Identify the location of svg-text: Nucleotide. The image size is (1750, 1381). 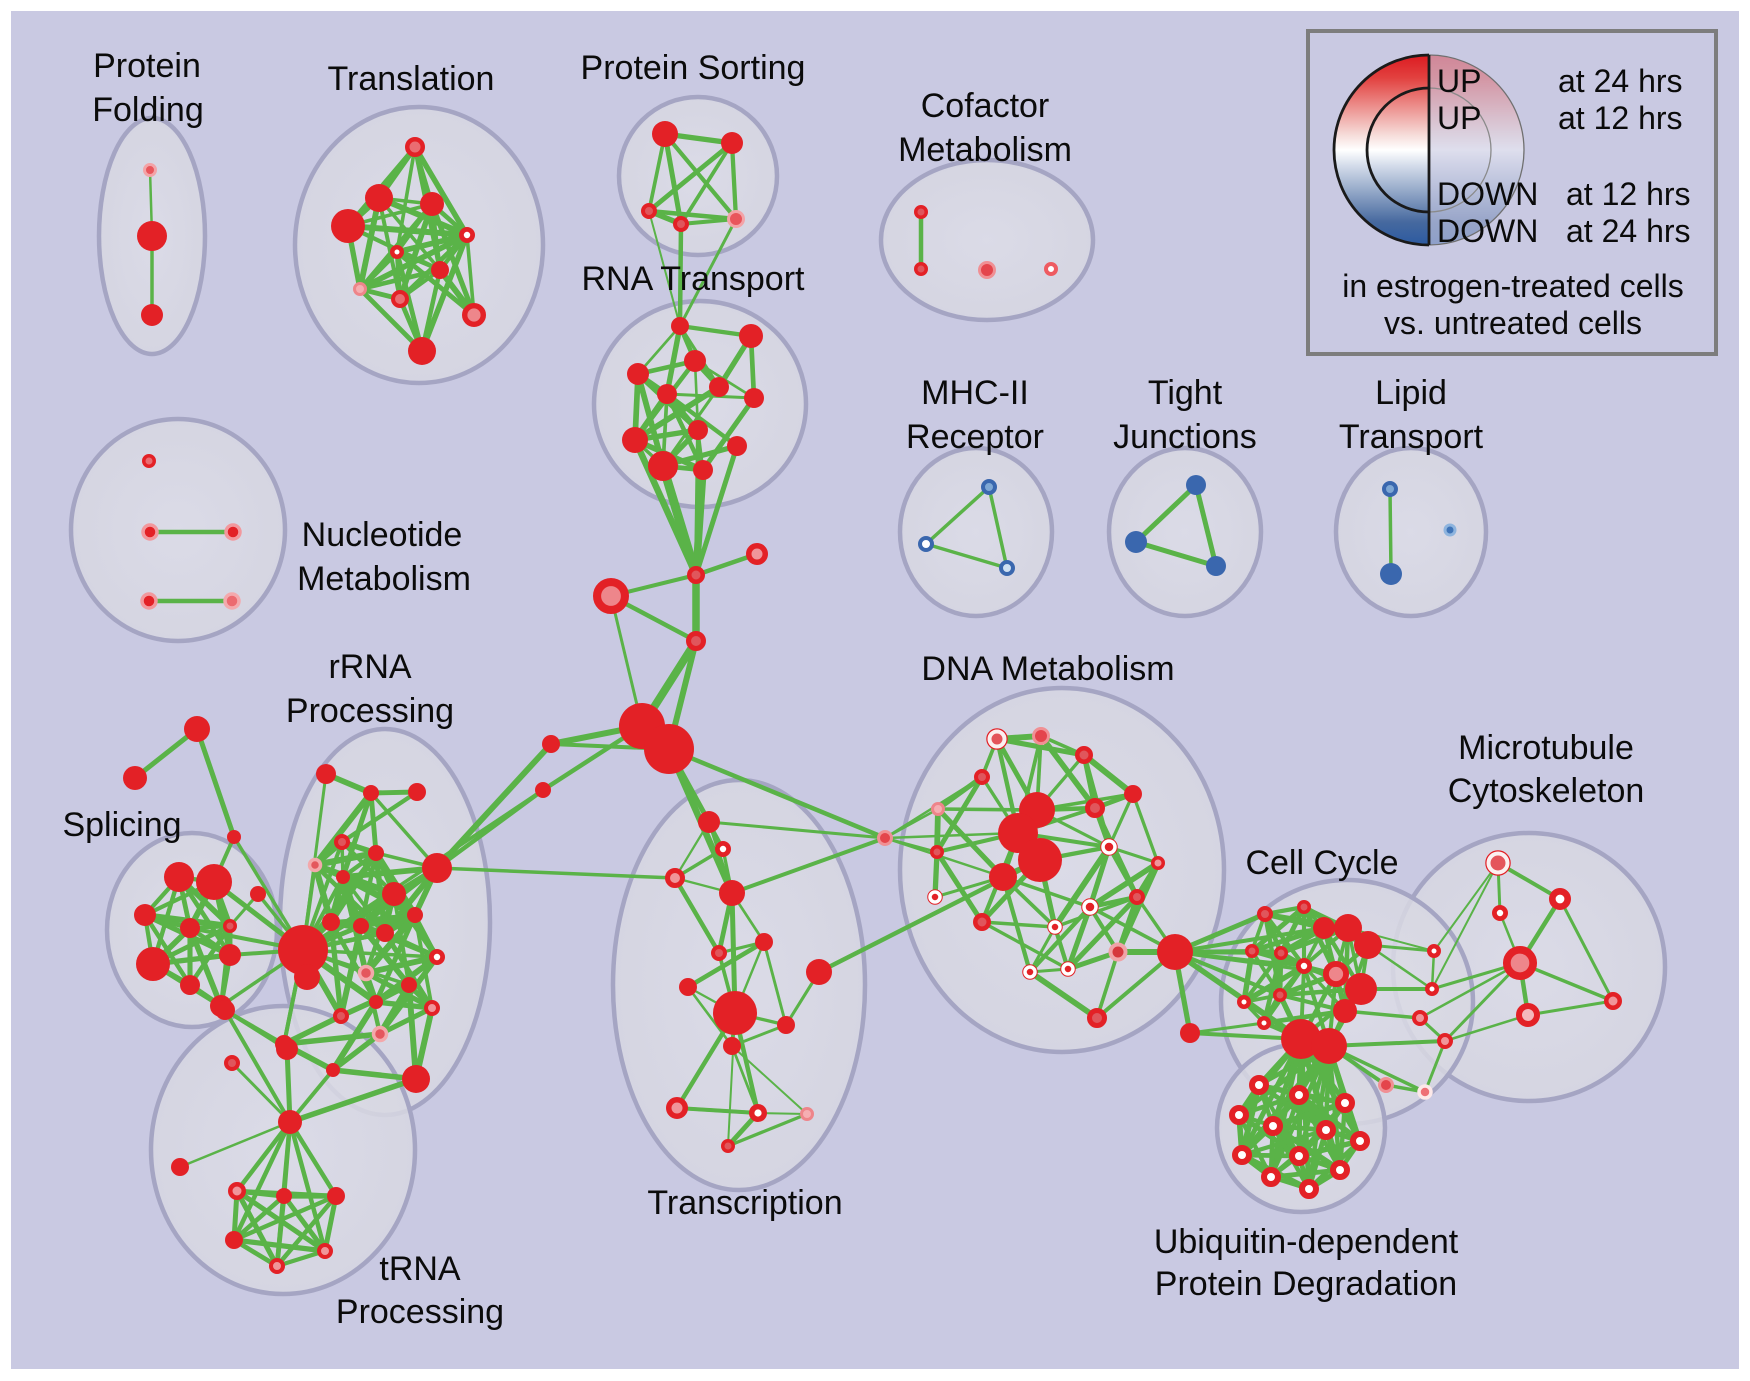
(382, 535).